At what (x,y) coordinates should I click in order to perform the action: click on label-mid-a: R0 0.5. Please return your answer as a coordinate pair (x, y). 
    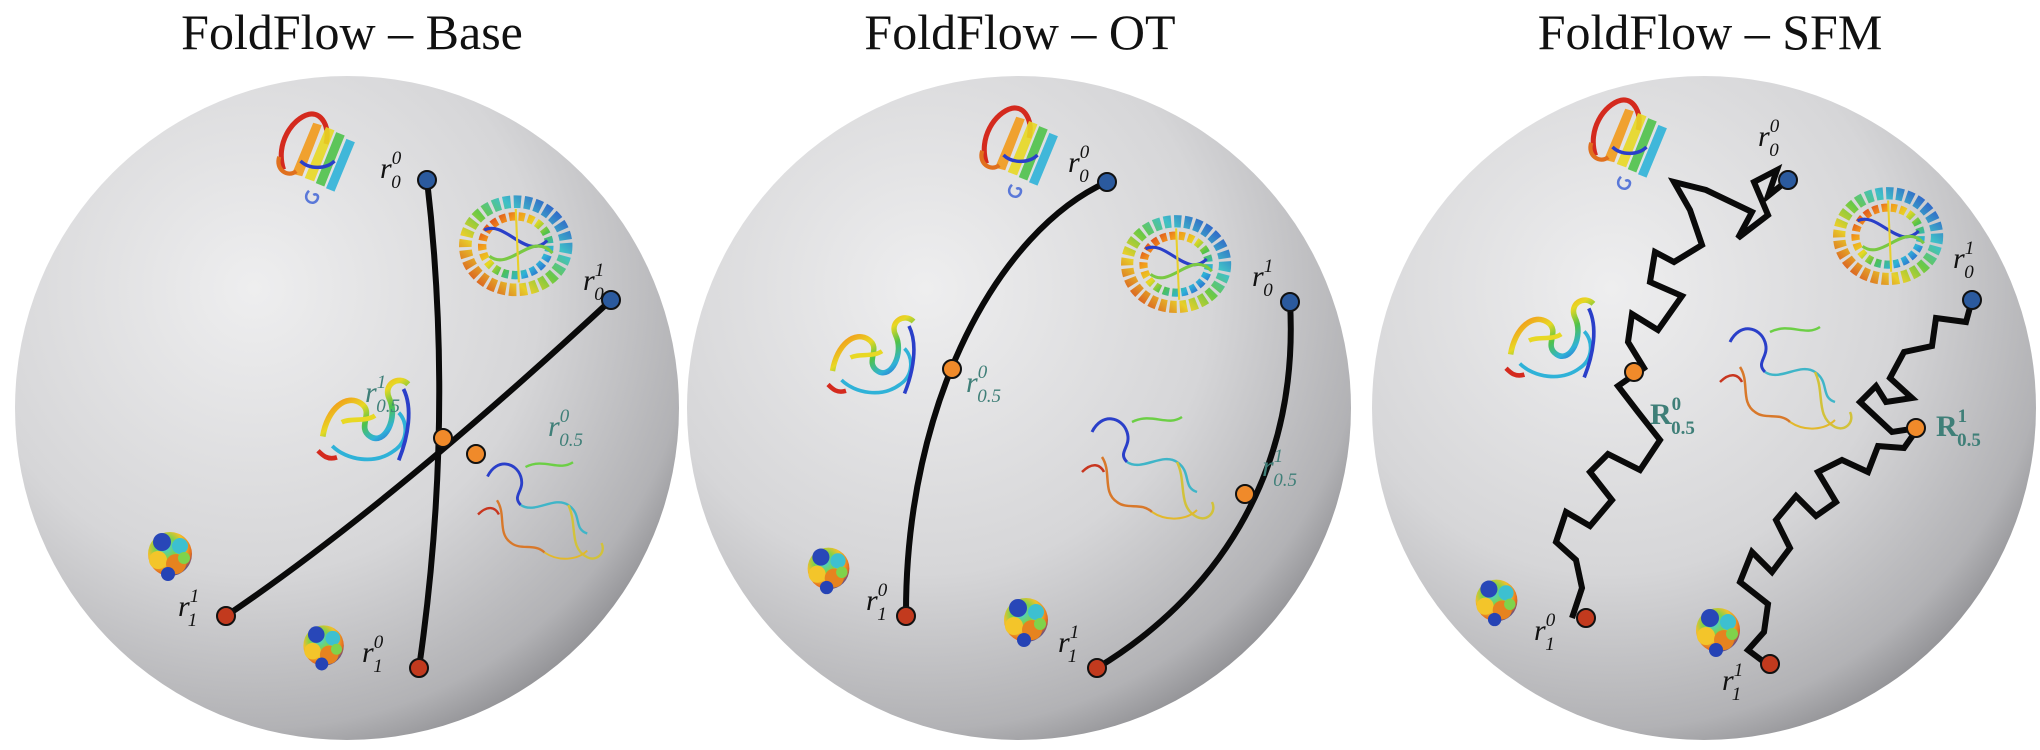
    Looking at the image, I should click on (1672, 416).